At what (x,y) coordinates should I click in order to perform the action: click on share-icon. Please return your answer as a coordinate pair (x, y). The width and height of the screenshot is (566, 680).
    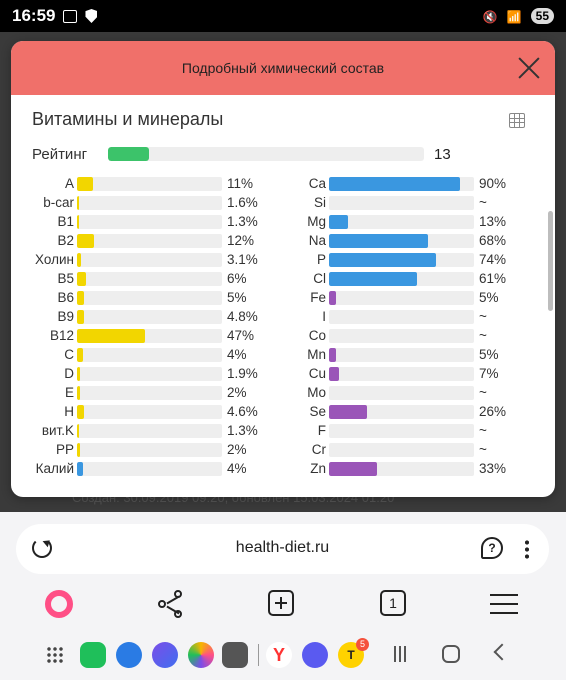
    Looking at the image, I should click on (173, 605).